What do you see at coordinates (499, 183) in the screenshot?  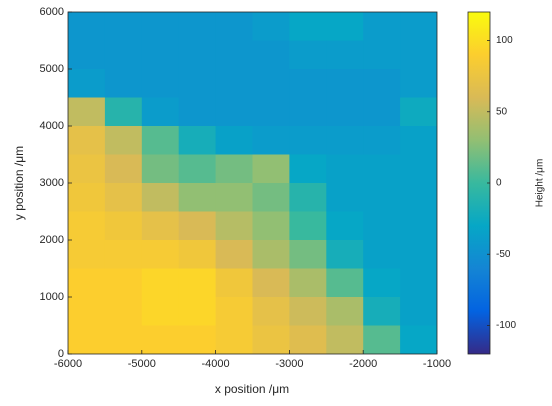 I see `colorbar-tick-label: 0` at bounding box center [499, 183].